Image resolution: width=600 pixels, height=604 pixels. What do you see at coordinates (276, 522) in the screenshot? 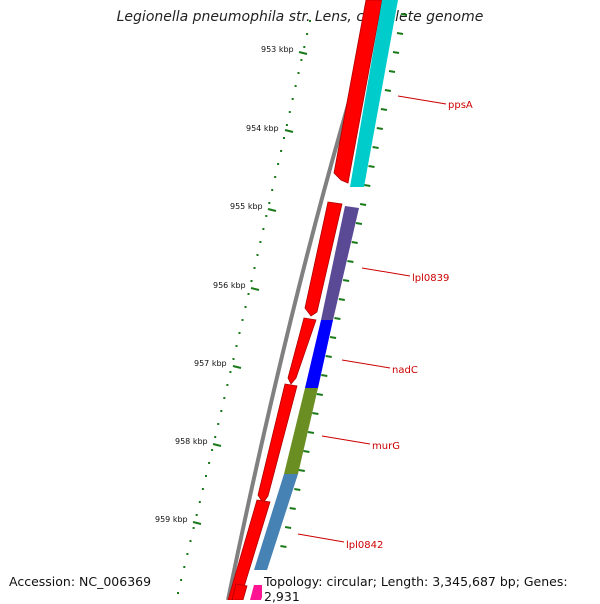
I see `lpl0842-feature` at bounding box center [276, 522].